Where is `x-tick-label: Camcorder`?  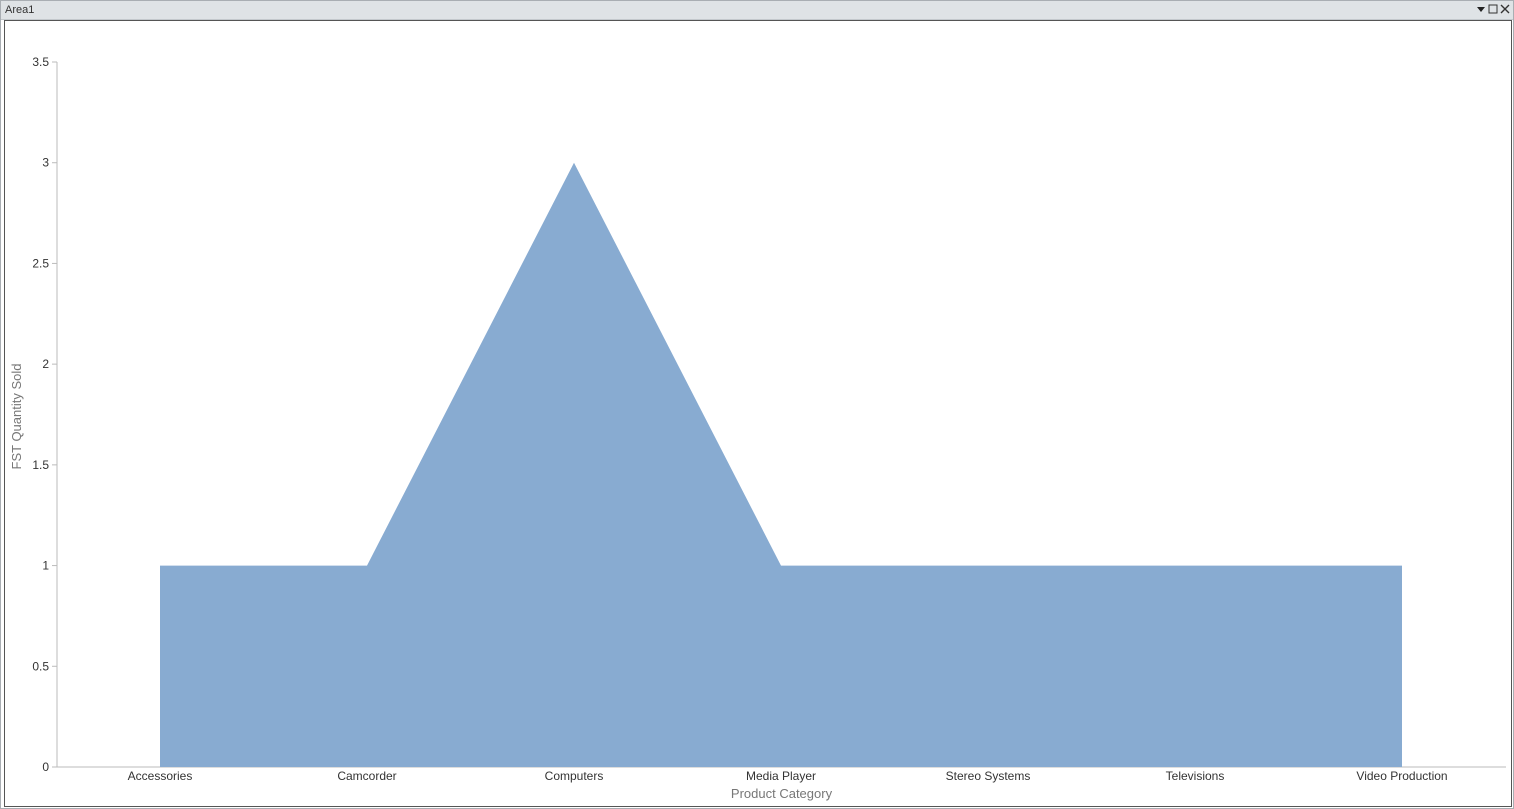
x-tick-label: Camcorder is located at coordinates (366, 776).